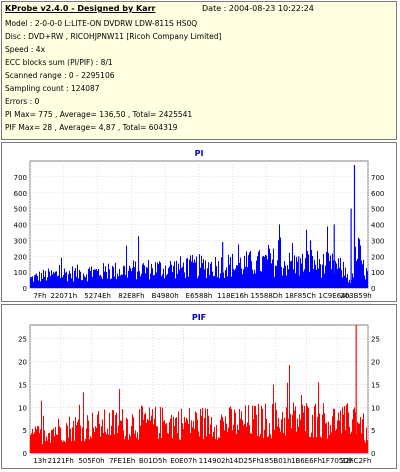 The height and width of the screenshot is (472, 400). What do you see at coordinates (232, 296) in the screenshot?
I see `x-tick-label: 118E16h` at bounding box center [232, 296].